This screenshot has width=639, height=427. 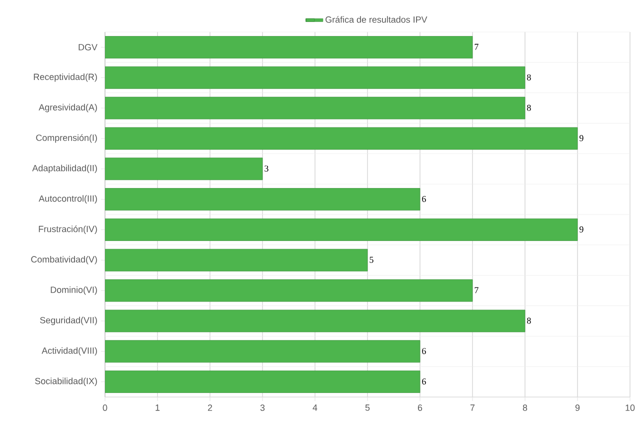 What do you see at coordinates (69, 351) in the screenshot?
I see `y-tick-label: Actividad(VIII)` at bounding box center [69, 351].